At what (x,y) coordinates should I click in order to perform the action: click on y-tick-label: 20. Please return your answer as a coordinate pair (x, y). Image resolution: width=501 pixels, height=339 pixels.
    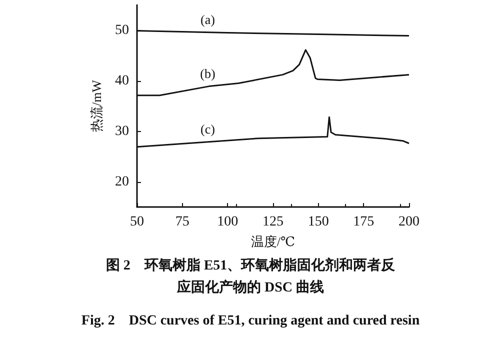
    Looking at the image, I should click on (122, 182).